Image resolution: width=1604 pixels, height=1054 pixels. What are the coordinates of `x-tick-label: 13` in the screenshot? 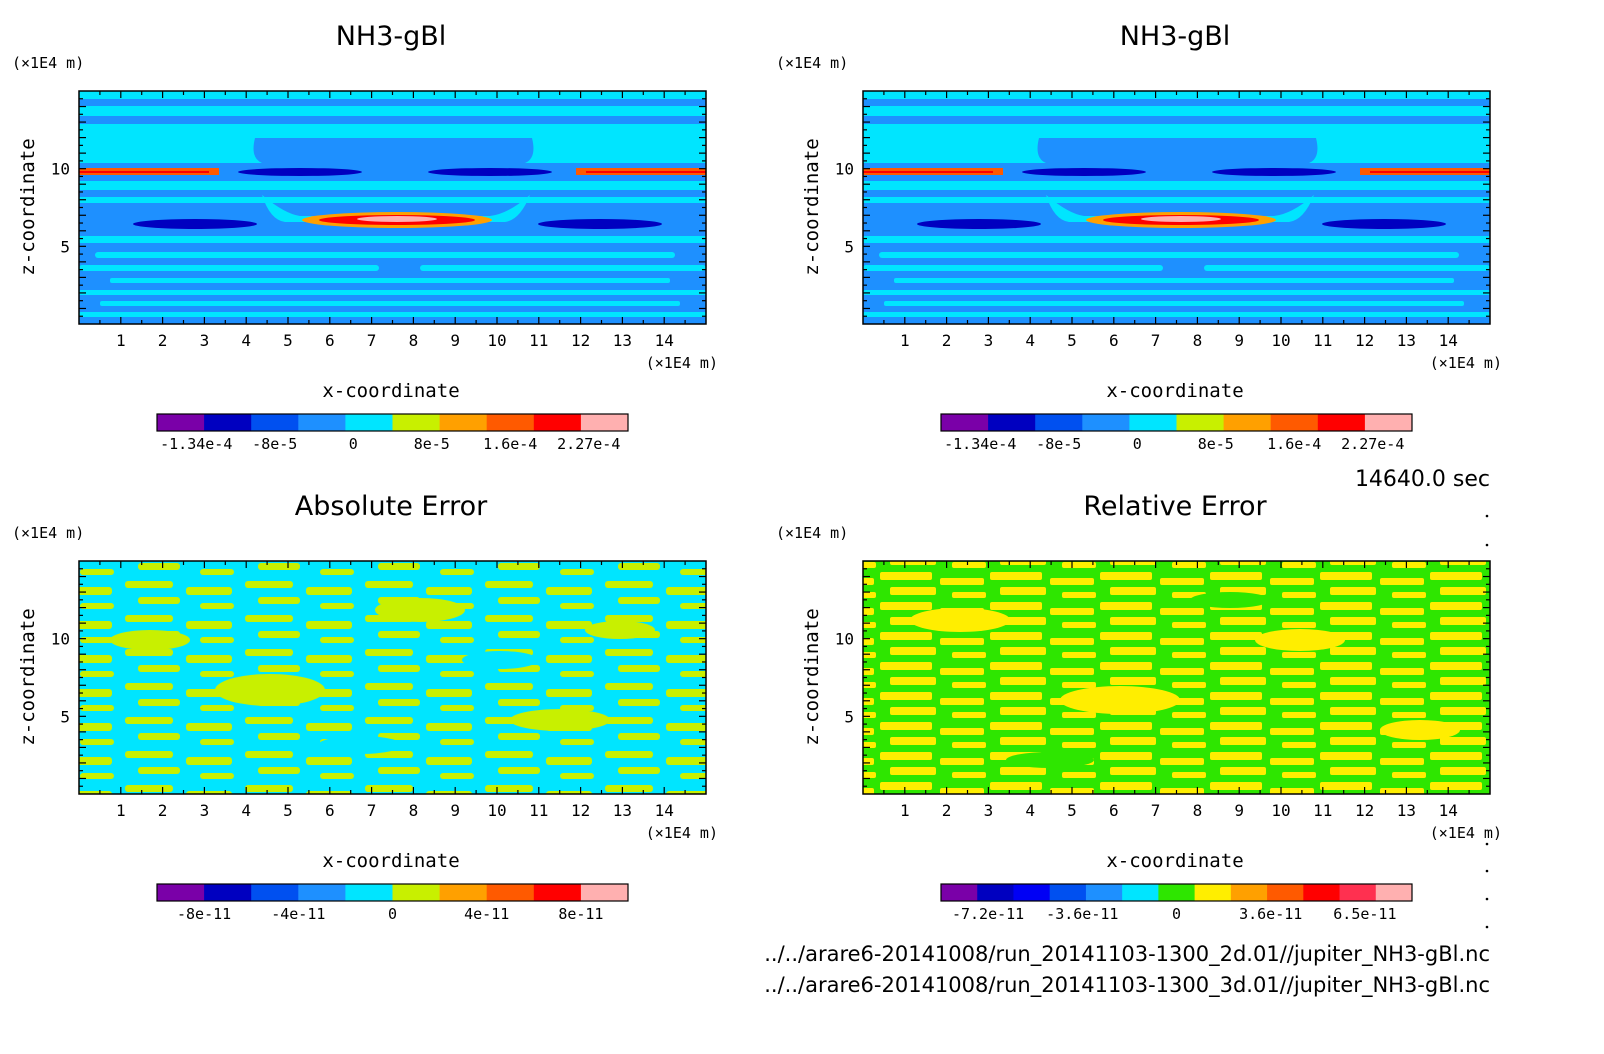 It's located at (622, 810).